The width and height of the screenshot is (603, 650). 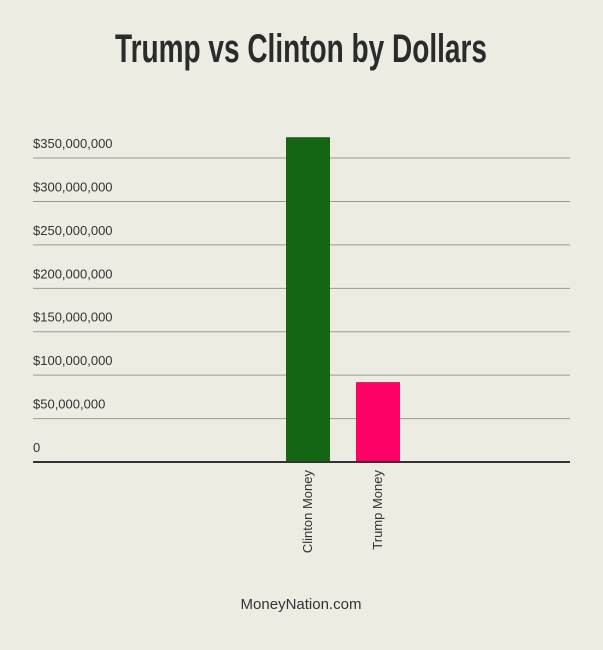 I want to click on y-tick-label: $250,000,000, so click(x=73, y=230).